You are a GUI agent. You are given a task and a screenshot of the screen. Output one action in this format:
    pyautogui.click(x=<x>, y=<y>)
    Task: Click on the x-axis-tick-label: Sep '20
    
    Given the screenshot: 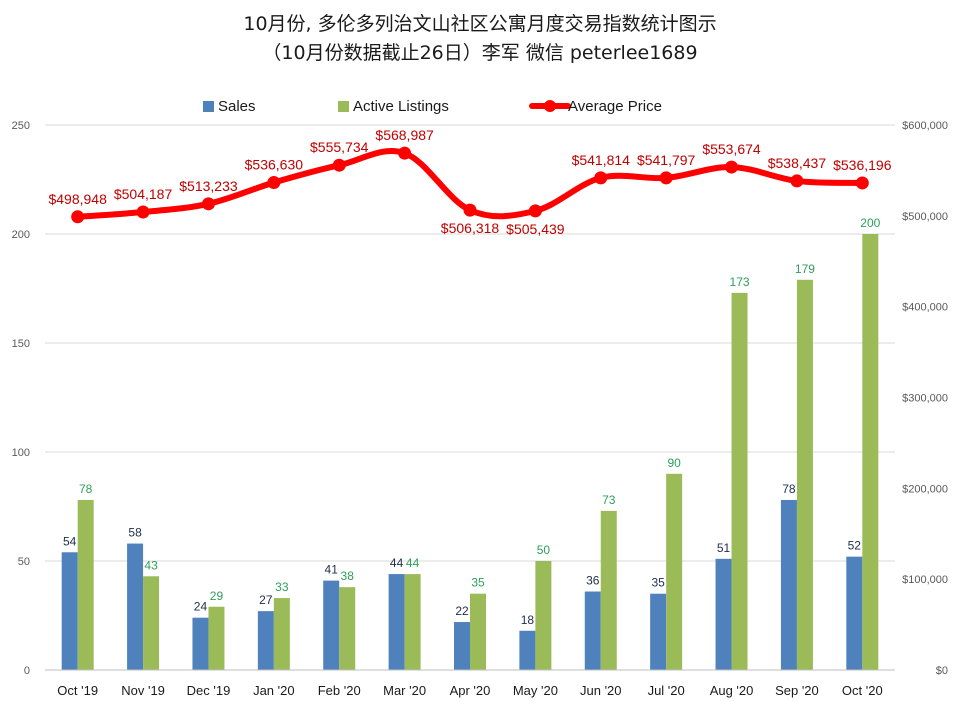 What is the action you would take?
    pyautogui.click(x=797, y=690)
    